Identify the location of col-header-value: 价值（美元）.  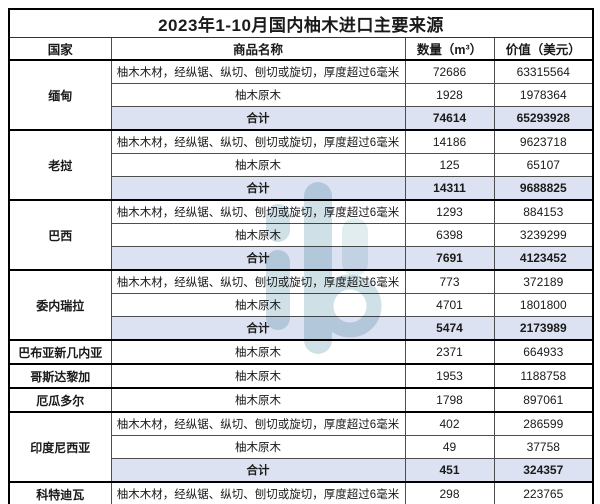
(543, 49).